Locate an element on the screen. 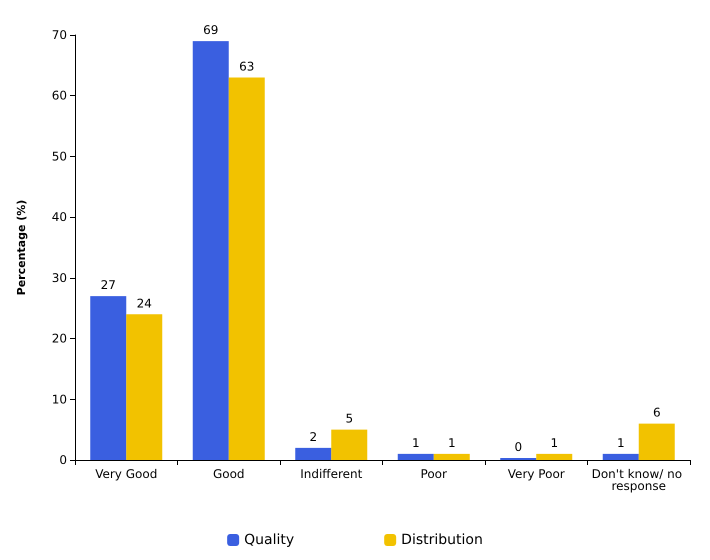 Image resolution: width=710 pixels, height=560 pixels. x-tick-label: Don't know/ no response is located at coordinates (639, 480).